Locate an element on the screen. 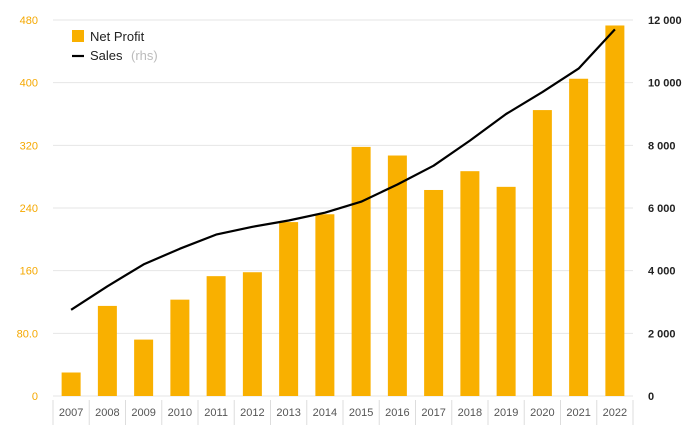 Image resolution: width=700 pixels, height=433 pixels. right-tick-label: 0 is located at coordinates (651, 397).